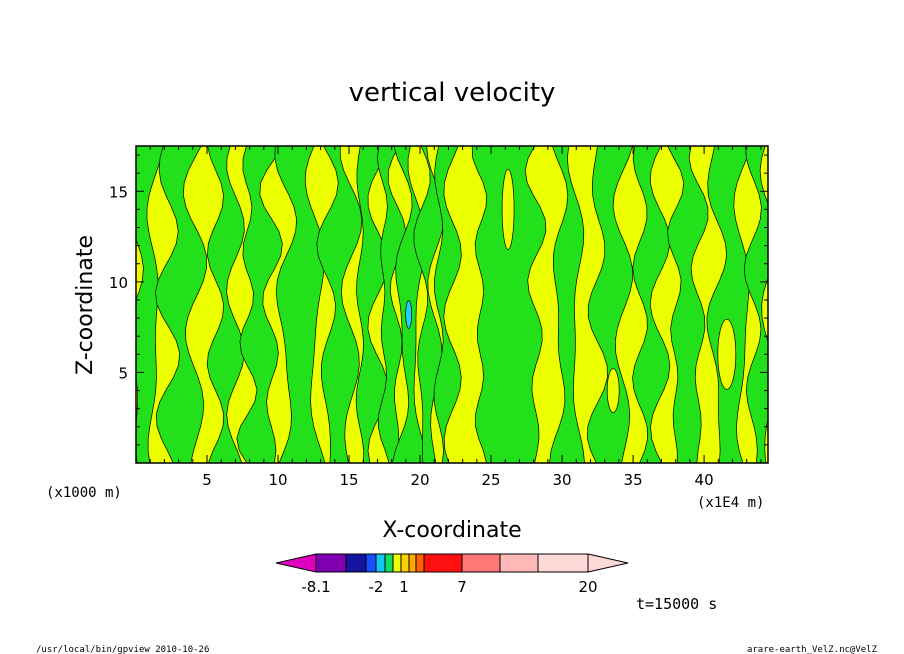  Describe the element at coordinates (452, 574) in the screenshot. I see `colorbar: -8.1 -2 1 7 20` at that location.